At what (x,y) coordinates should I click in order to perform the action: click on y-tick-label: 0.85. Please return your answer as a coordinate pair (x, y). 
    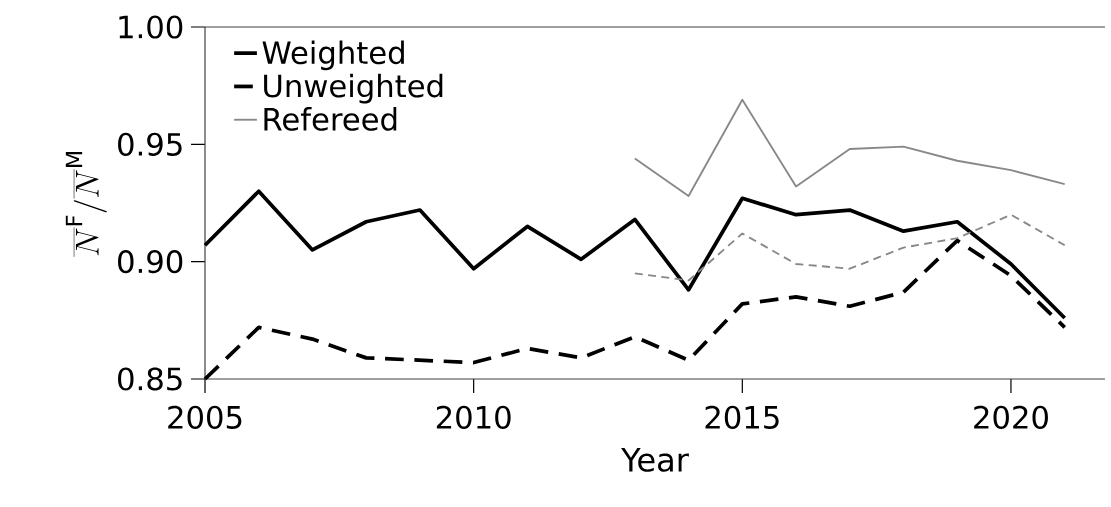
    Looking at the image, I should click on (150, 379).